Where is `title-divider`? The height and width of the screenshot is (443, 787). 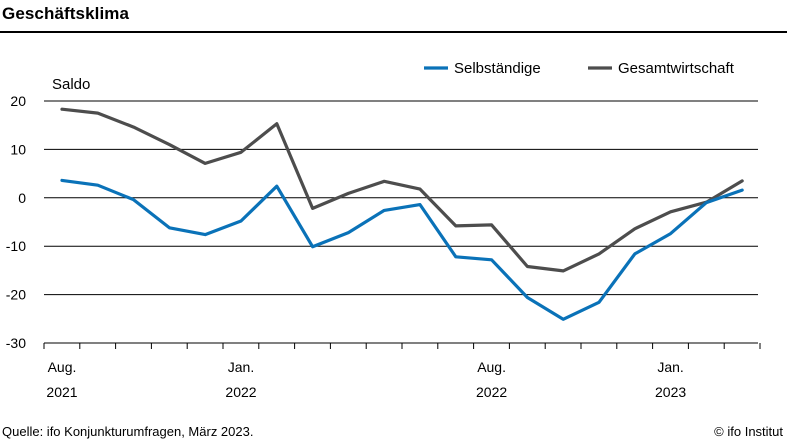 title-divider is located at coordinates (393, 32).